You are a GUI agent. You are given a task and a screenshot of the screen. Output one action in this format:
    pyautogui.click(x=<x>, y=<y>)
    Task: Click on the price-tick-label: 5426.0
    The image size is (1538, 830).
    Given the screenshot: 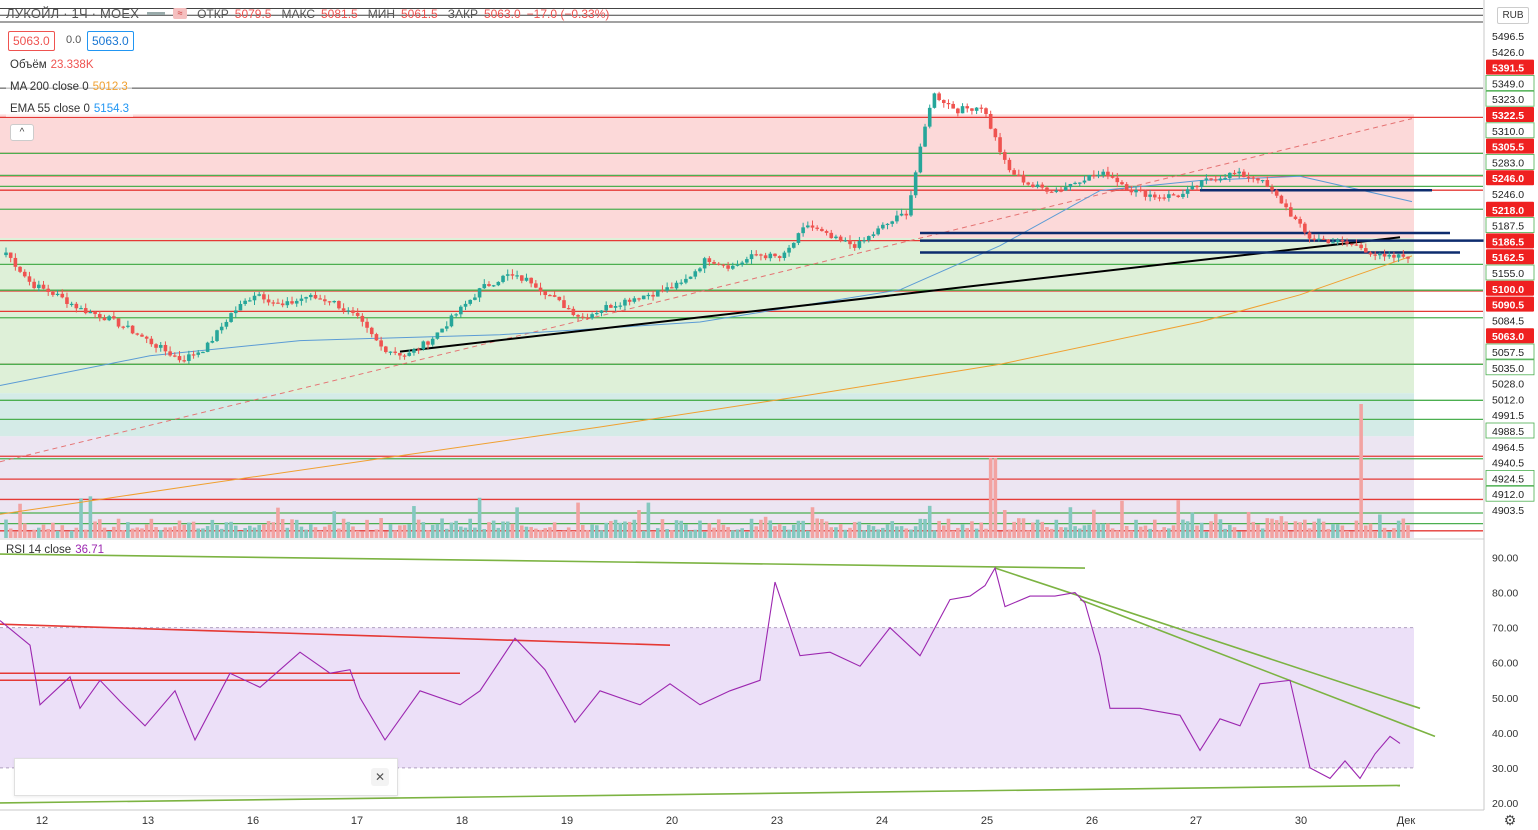 What is the action you would take?
    pyautogui.click(x=1508, y=53)
    